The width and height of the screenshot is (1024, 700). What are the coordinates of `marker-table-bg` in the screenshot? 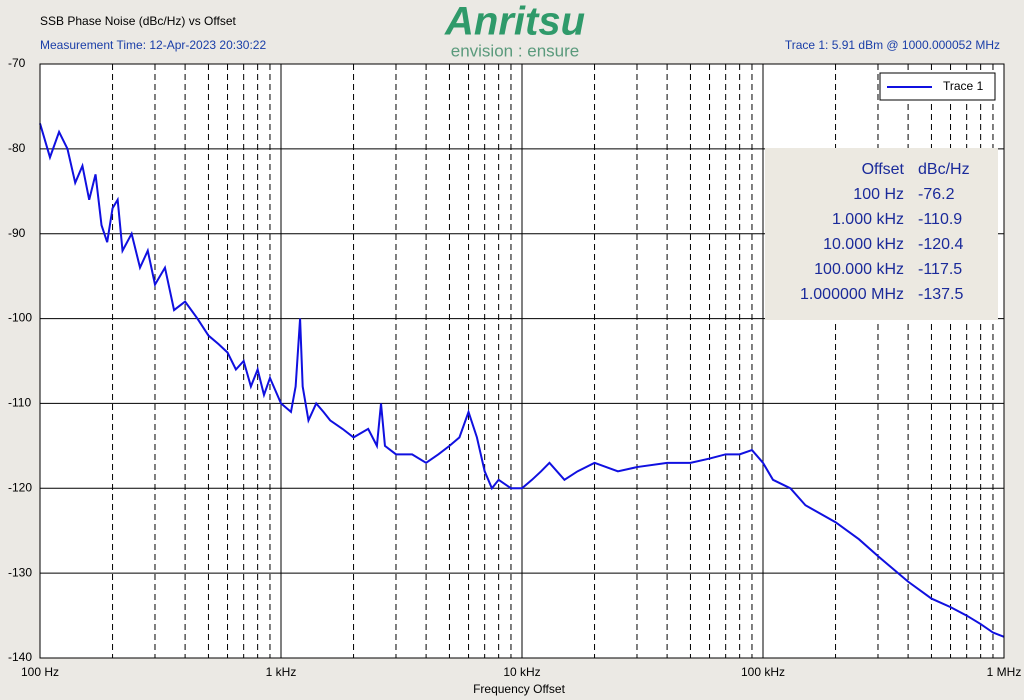 It's located at (881, 234).